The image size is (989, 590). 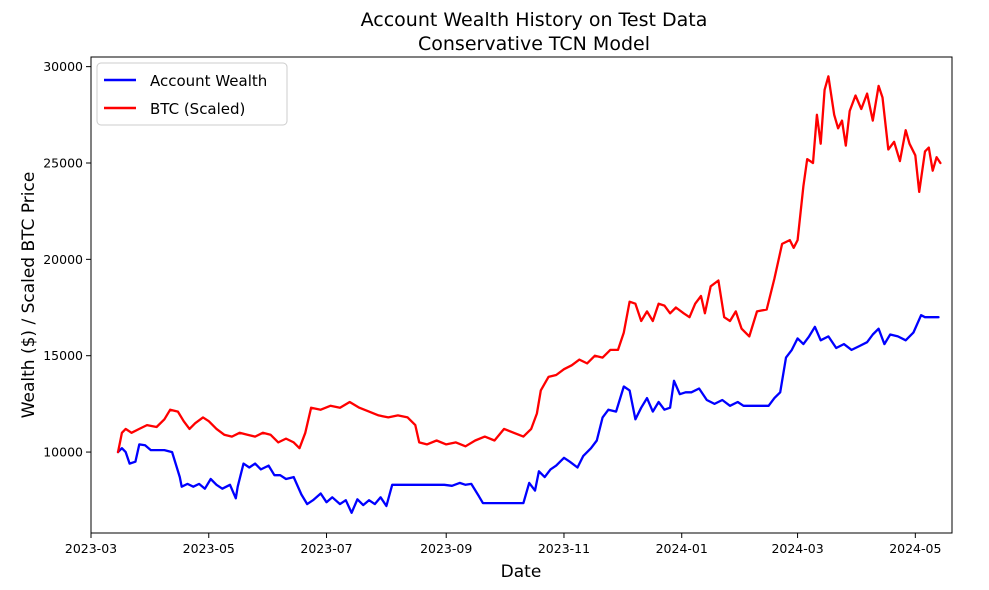 I want to click on legend-label-btc-scaled: BTC (Scaled), so click(x=197, y=109).